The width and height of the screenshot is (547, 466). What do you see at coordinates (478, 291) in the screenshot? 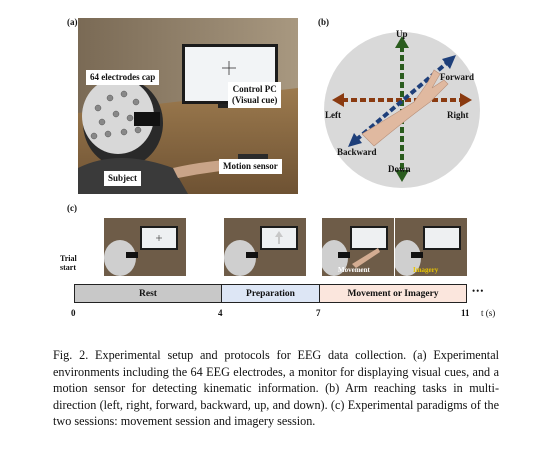
I see `timeline-ellipsis: •••` at bounding box center [478, 291].